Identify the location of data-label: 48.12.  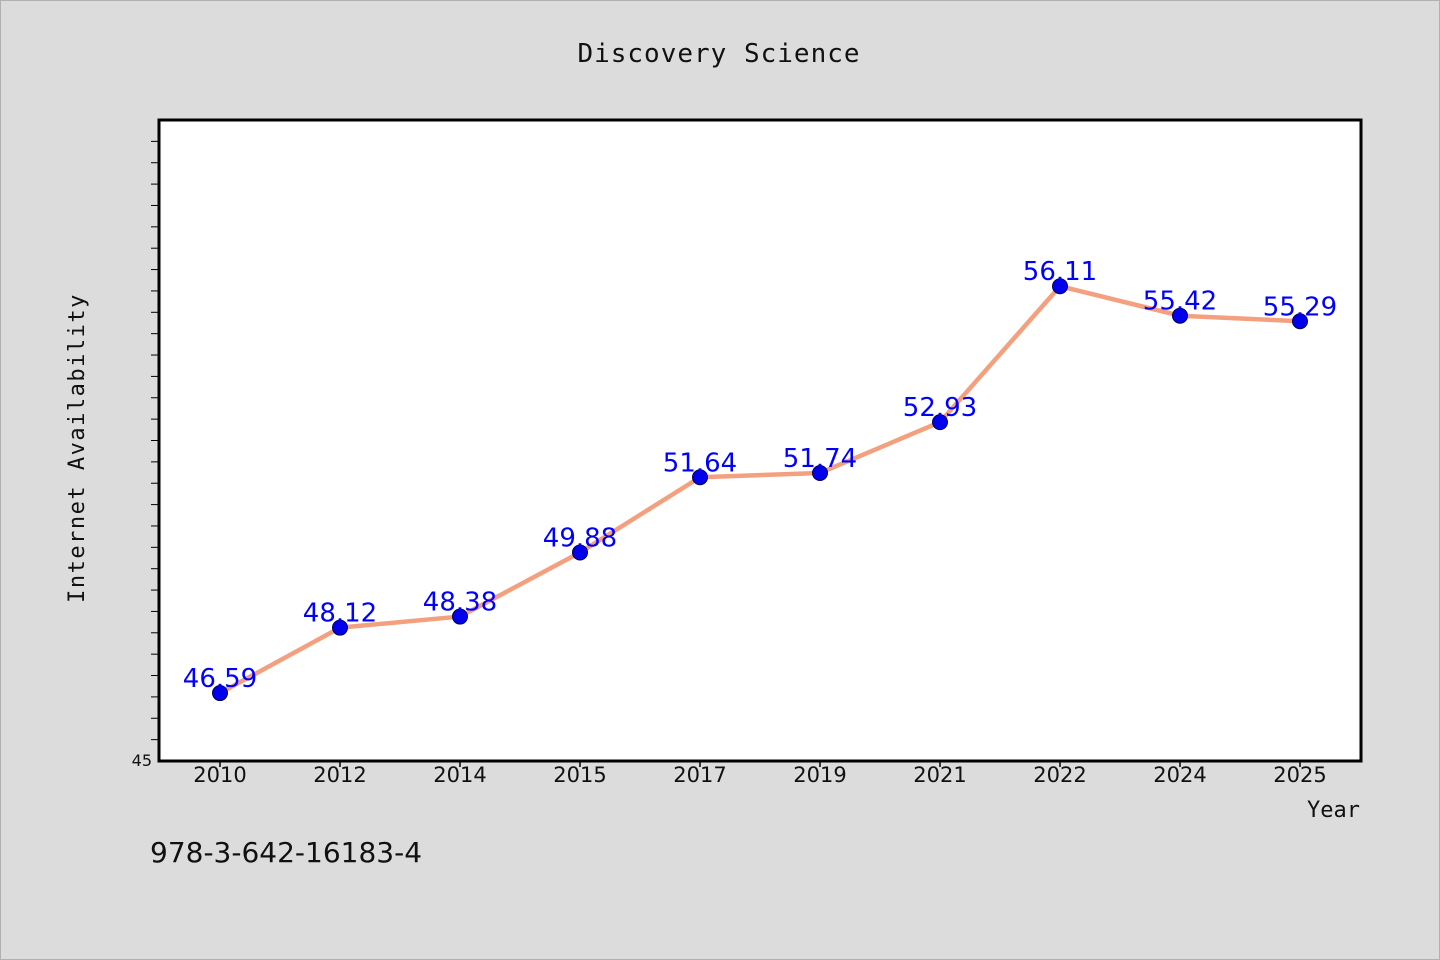
(340, 614).